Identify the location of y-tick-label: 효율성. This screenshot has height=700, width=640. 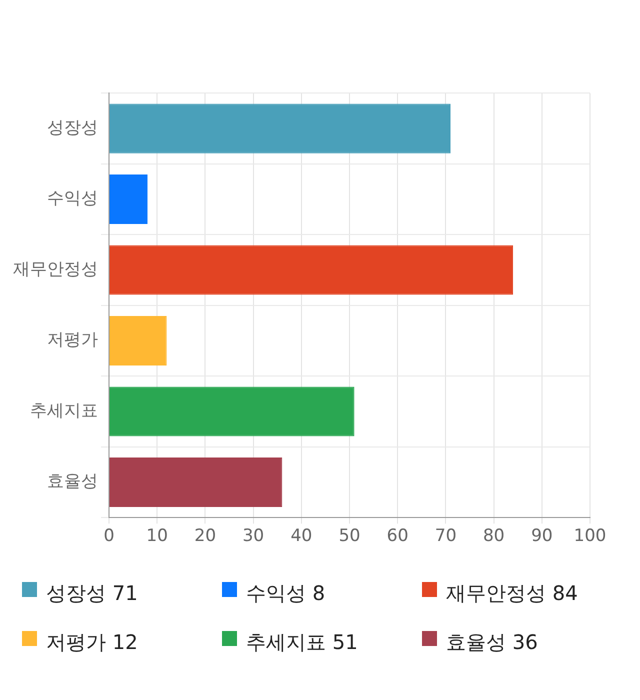
(72, 482).